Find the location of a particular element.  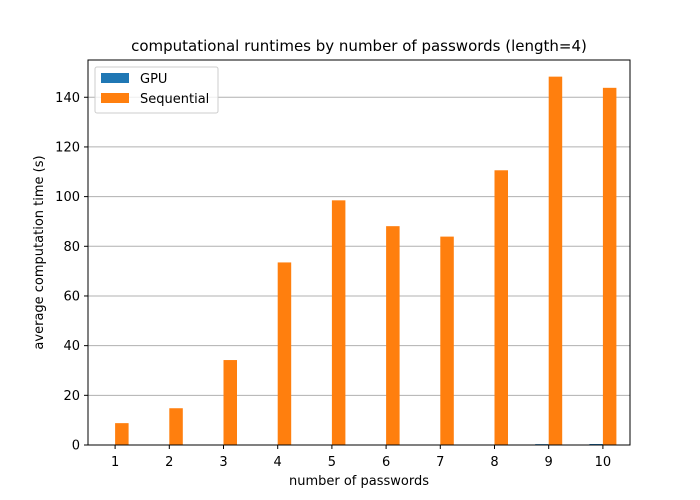

y-tick-label: 120 is located at coordinates (67, 147).